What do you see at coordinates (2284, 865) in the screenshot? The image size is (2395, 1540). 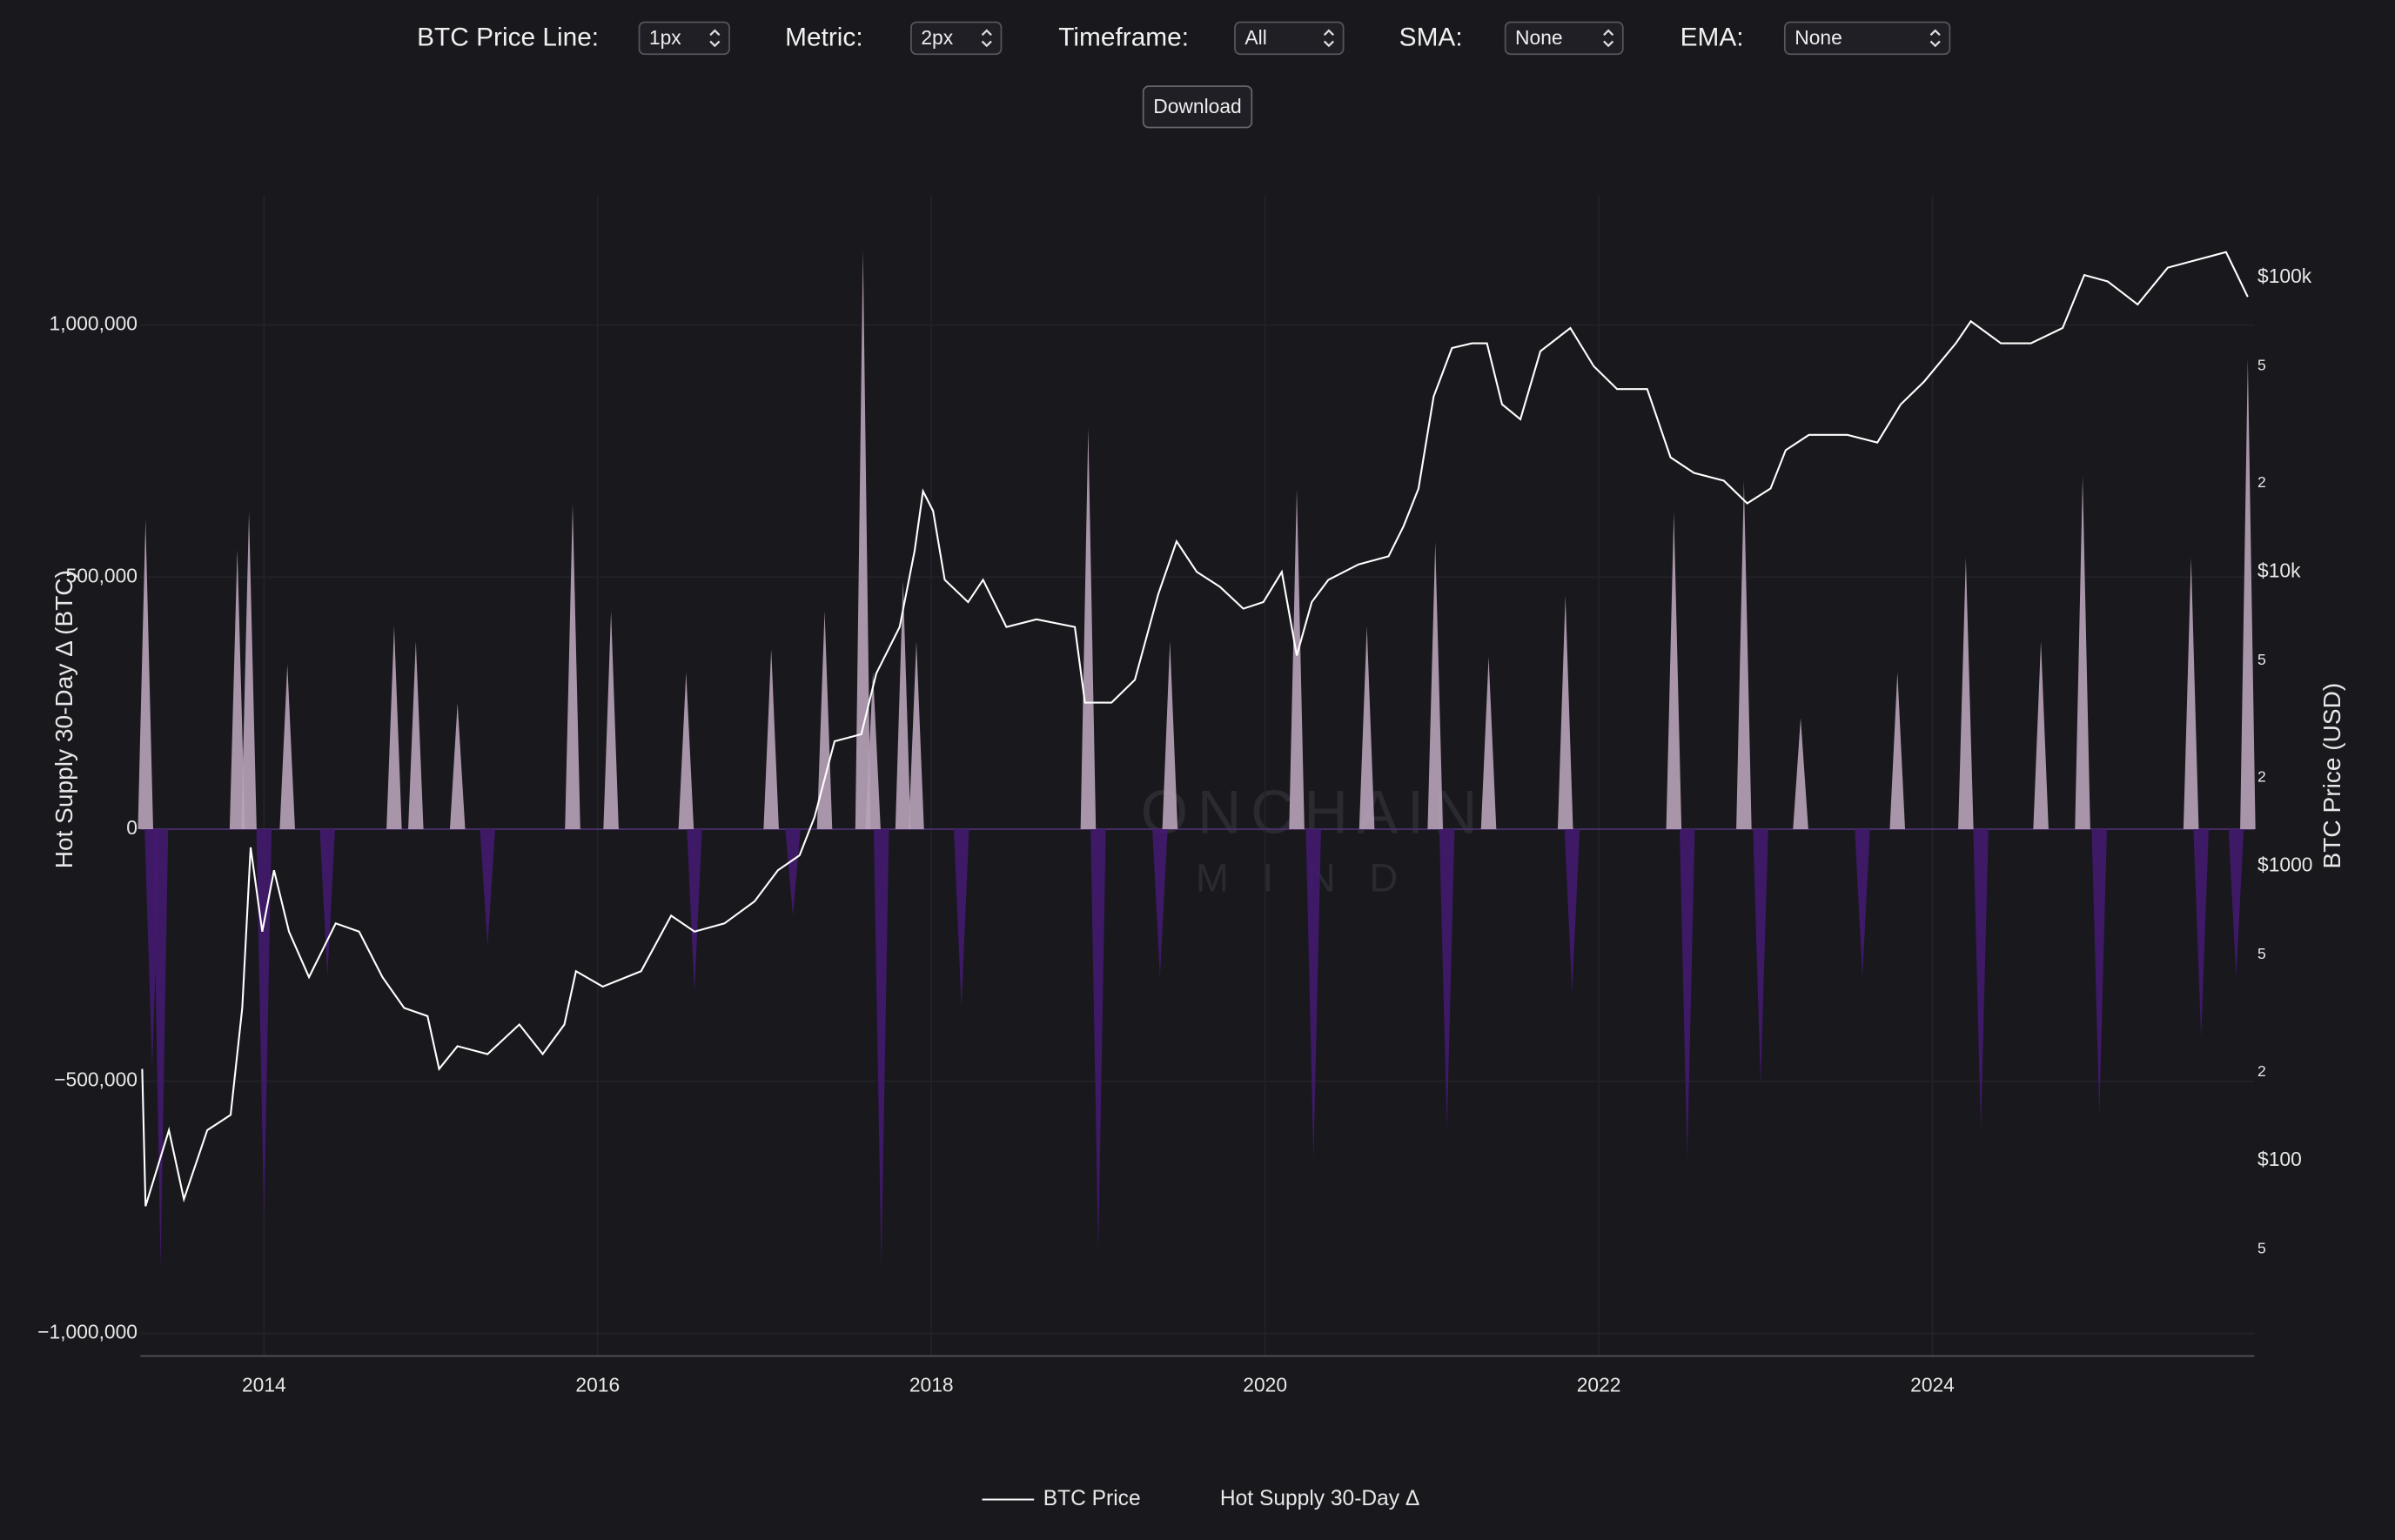 I see `y2-tick-label: $1000` at bounding box center [2284, 865].